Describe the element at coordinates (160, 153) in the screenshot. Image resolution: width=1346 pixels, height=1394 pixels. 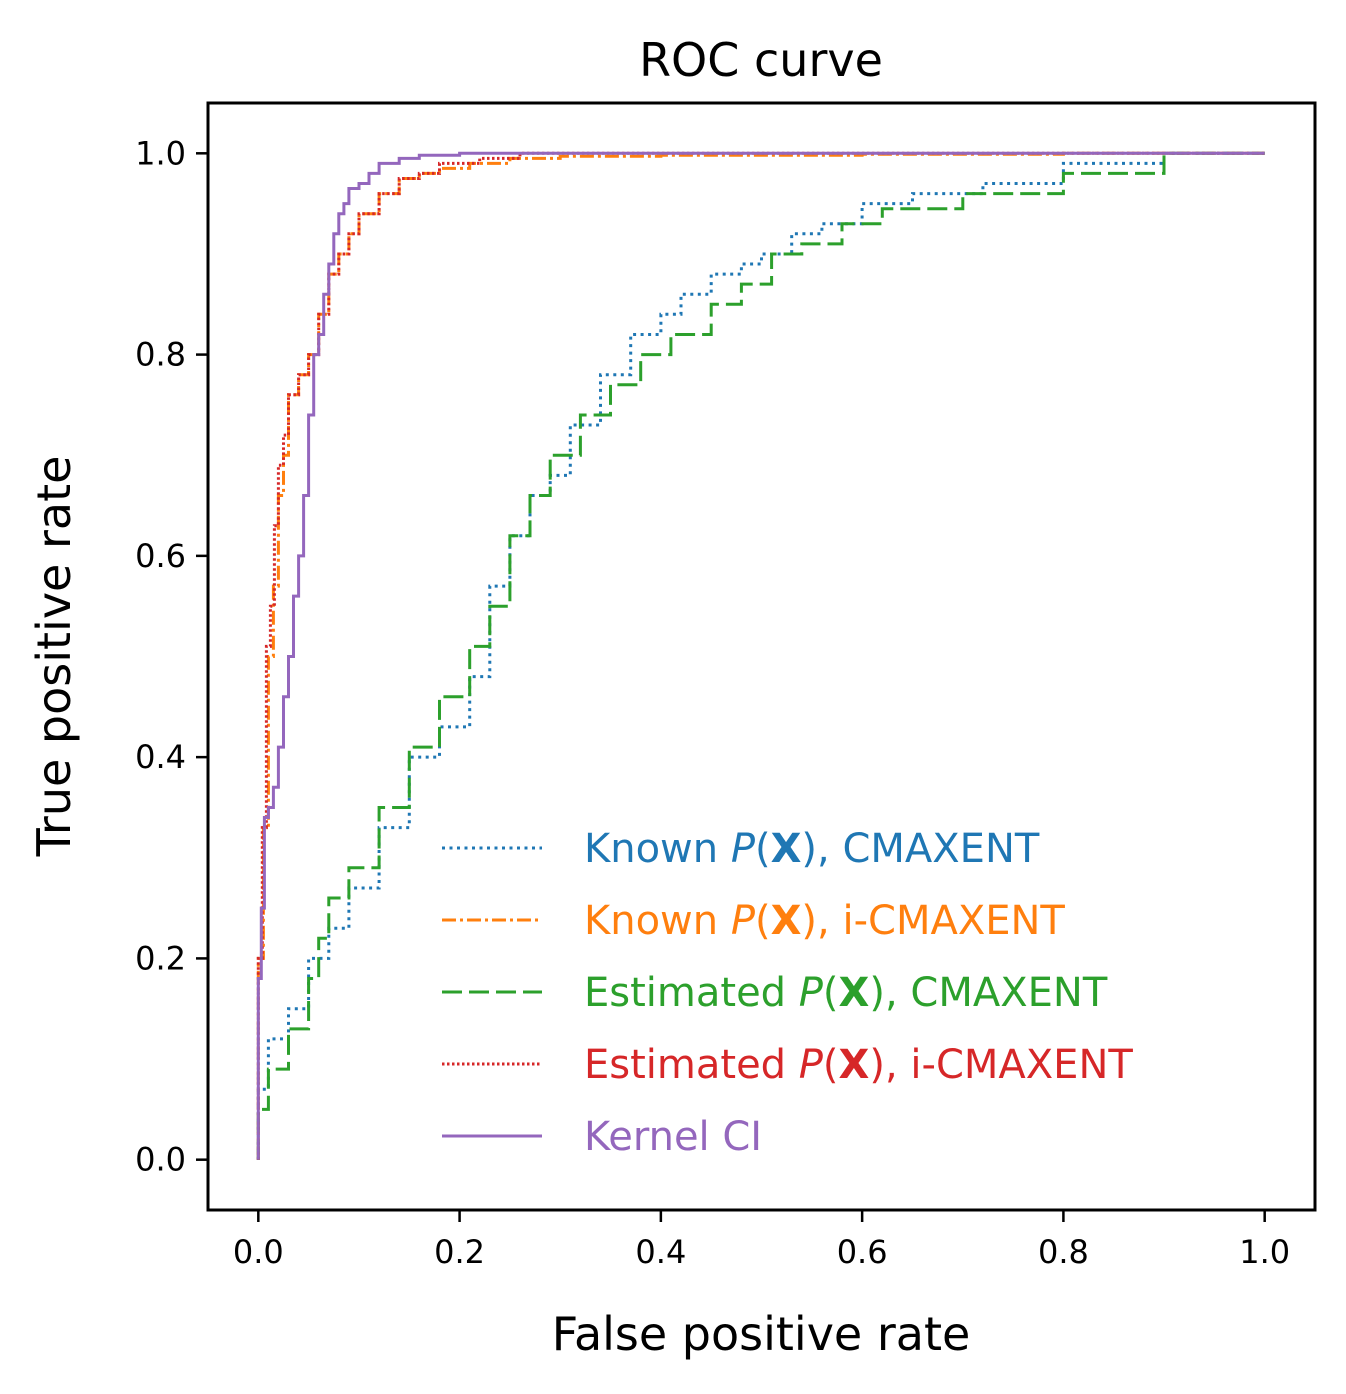
I see `y-tick-label: 1.0` at that location.